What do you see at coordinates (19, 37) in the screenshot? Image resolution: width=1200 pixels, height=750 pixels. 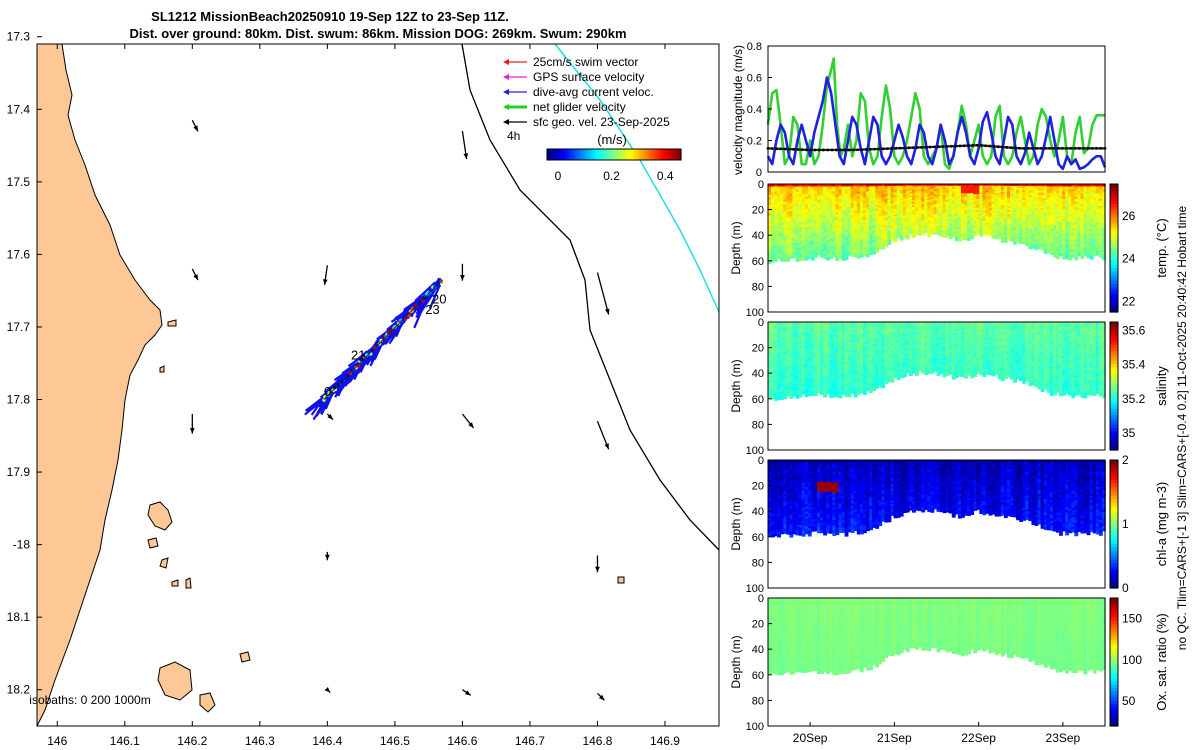 I see `lat-tick-label: 17.3` at bounding box center [19, 37].